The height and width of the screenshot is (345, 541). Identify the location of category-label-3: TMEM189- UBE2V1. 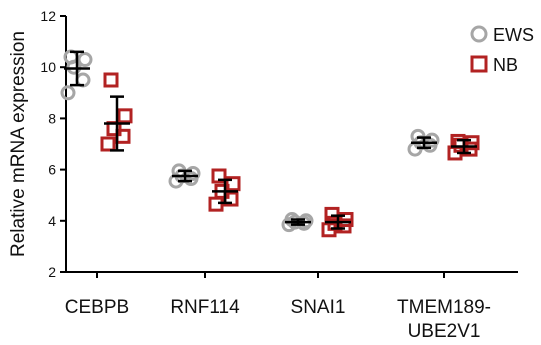
(444, 319).